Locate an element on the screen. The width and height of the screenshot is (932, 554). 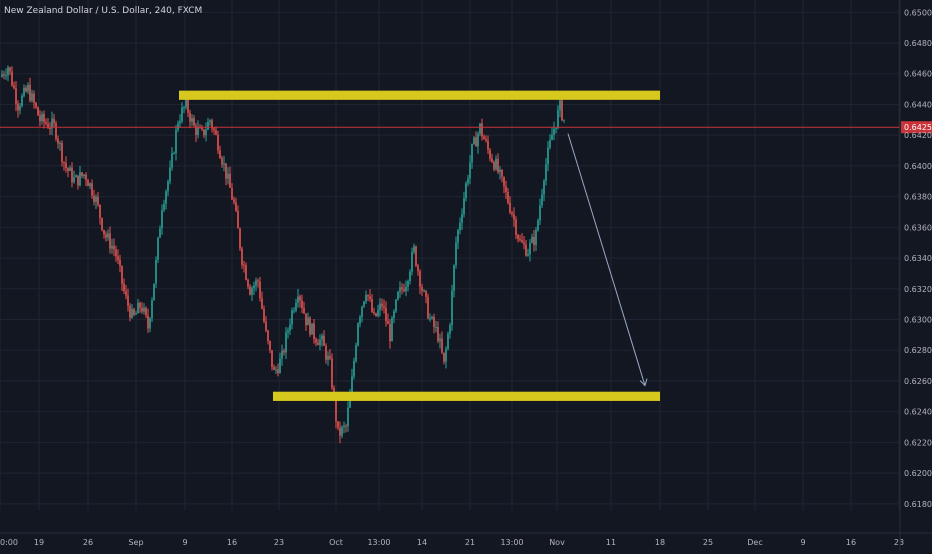
x-tick-label: 13:00 is located at coordinates (378, 542).